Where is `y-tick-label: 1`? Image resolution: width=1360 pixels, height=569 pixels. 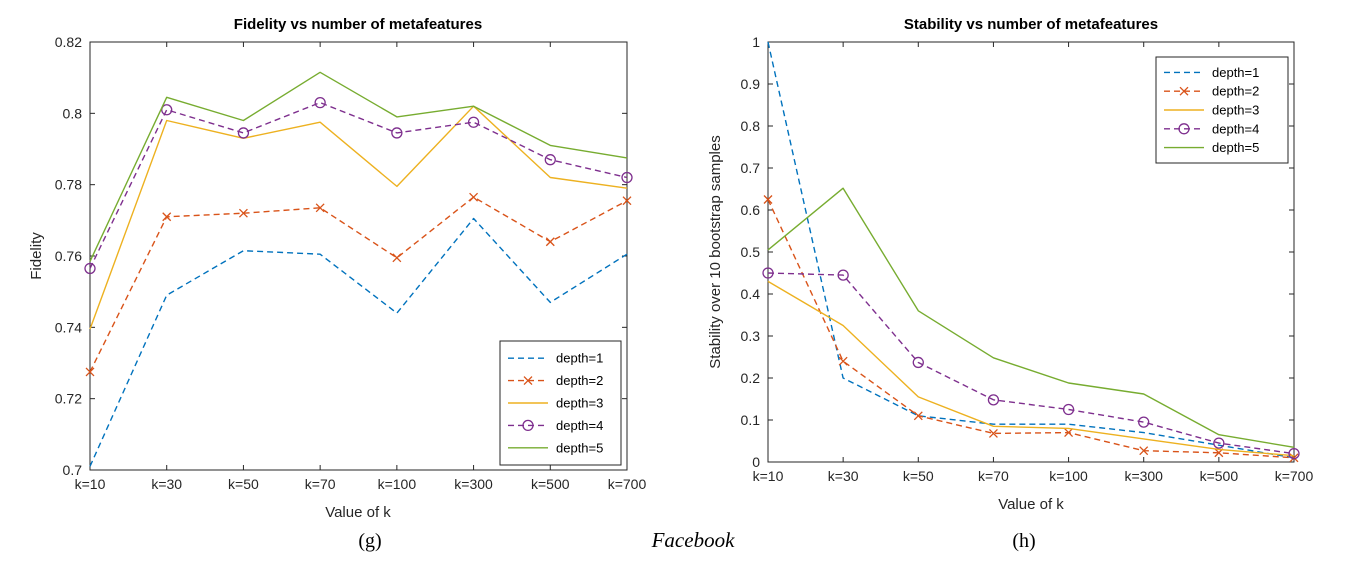
y-tick-label: 1 is located at coordinates (756, 42).